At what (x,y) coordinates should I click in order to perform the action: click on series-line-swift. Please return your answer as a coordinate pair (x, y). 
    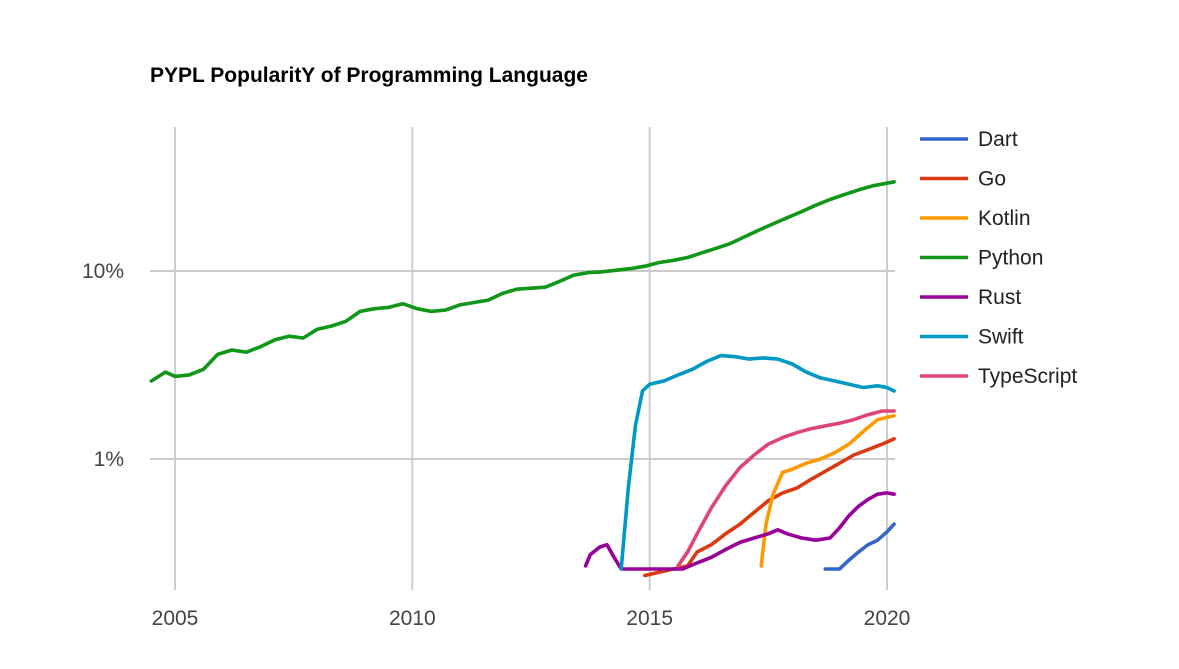
    Looking at the image, I should click on (757, 462).